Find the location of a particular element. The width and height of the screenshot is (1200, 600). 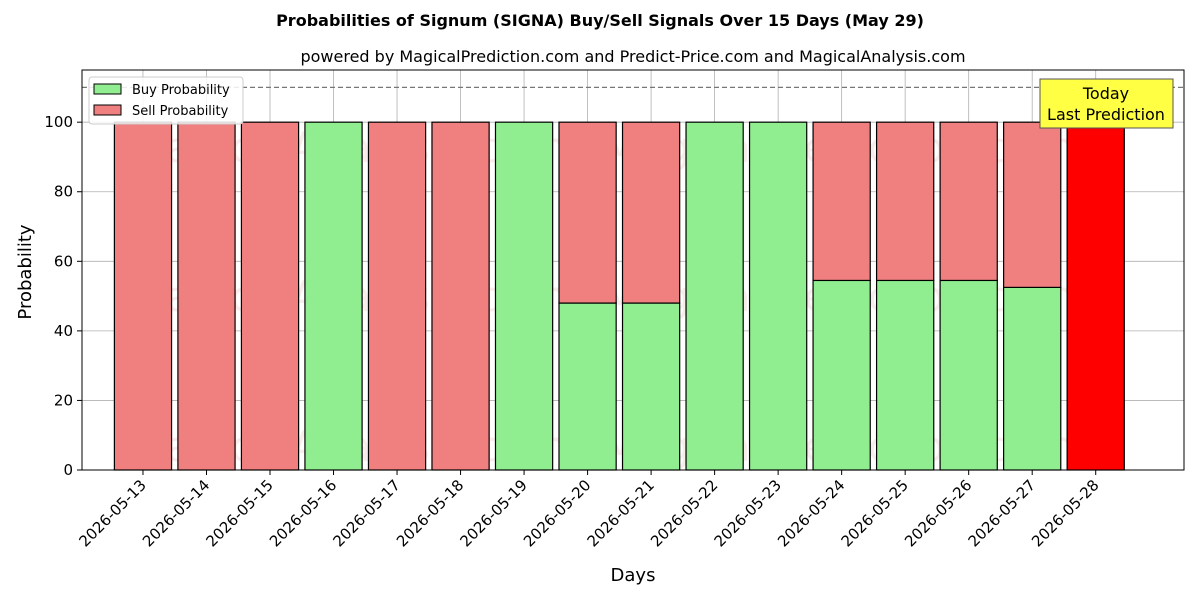

y-tick-label: 80 is located at coordinates (63, 192).